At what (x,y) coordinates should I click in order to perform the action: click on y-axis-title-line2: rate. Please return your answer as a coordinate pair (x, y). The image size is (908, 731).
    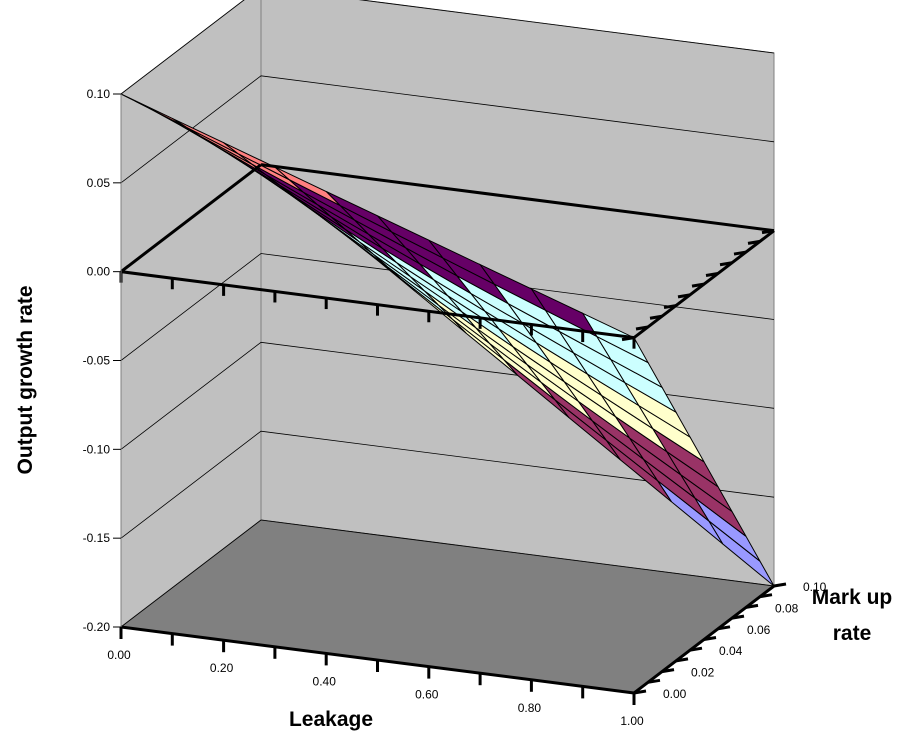
    Looking at the image, I should click on (852, 633).